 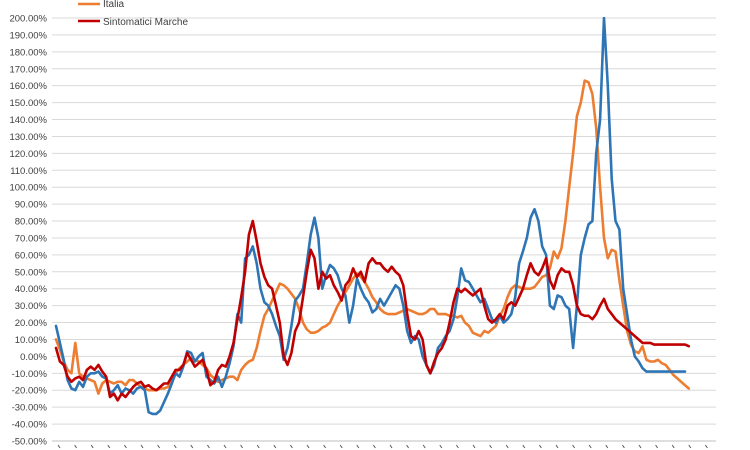 What do you see at coordinates (28, 19) in the screenshot?
I see `y-tick-label: 200.00%` at bounding box center [28, 19].